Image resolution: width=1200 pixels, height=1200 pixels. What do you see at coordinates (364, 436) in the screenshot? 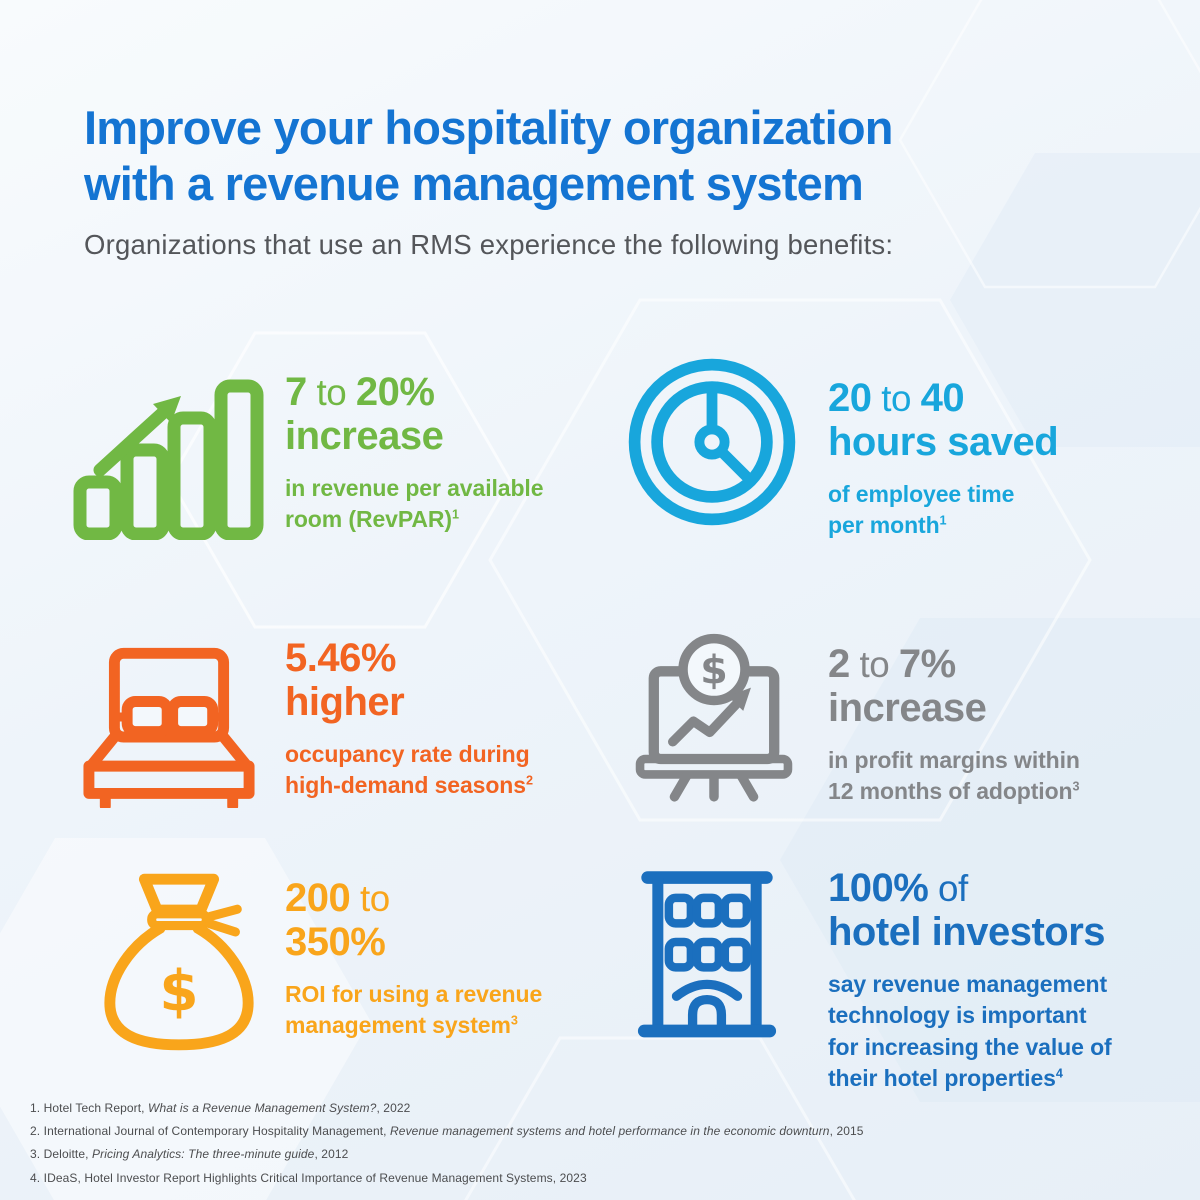
I see `stat-revpar-headline-line2: increase` at bounding box center [364, 436].